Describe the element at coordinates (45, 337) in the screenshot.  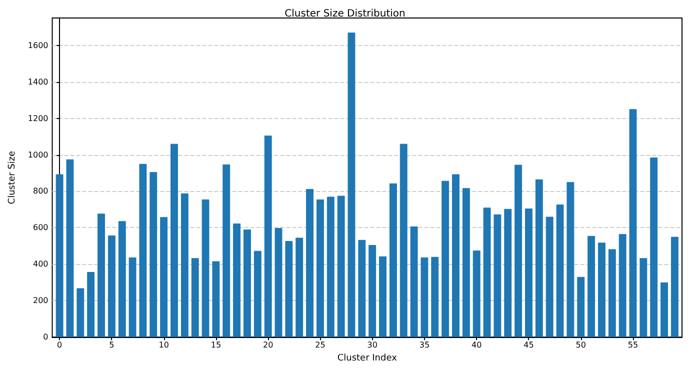
I see `y-tick-label: 0` at that location.